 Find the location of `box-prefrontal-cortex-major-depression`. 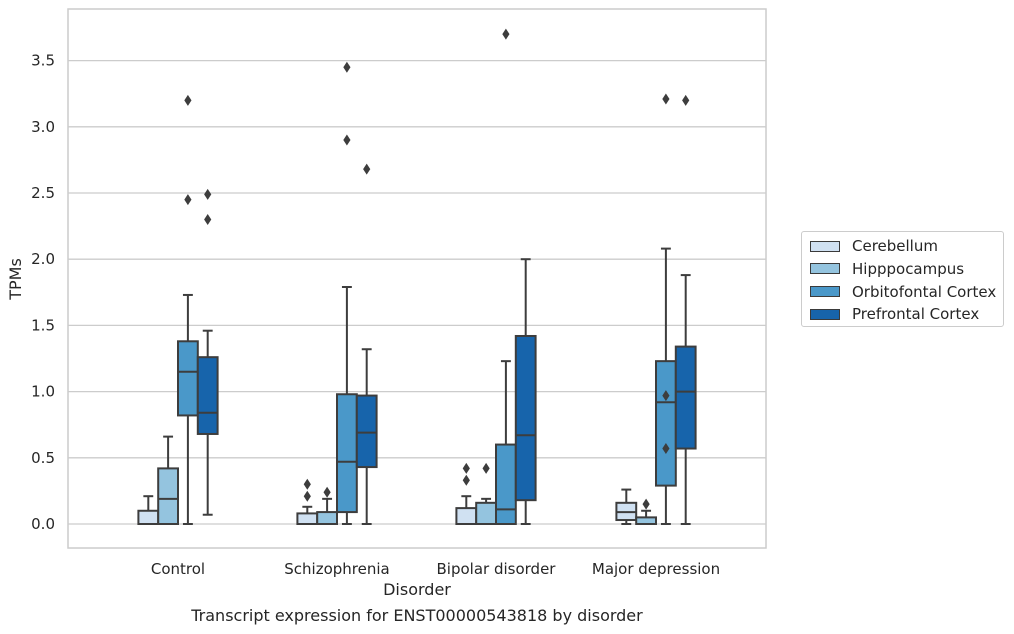

box-prefrontal-cortex-major-depression is located at coordinates (685, 309).